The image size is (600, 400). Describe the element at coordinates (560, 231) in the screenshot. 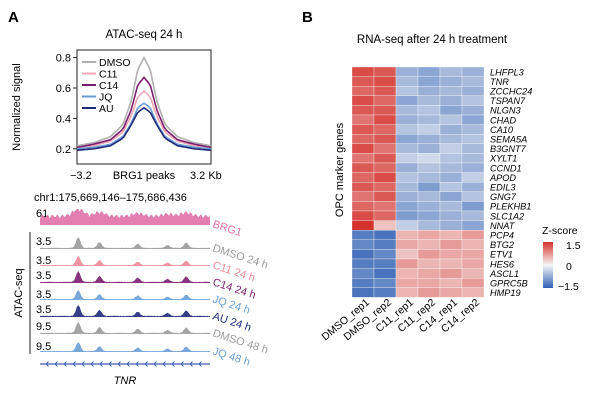

I see `colorbar-title: Z-score` at that location.